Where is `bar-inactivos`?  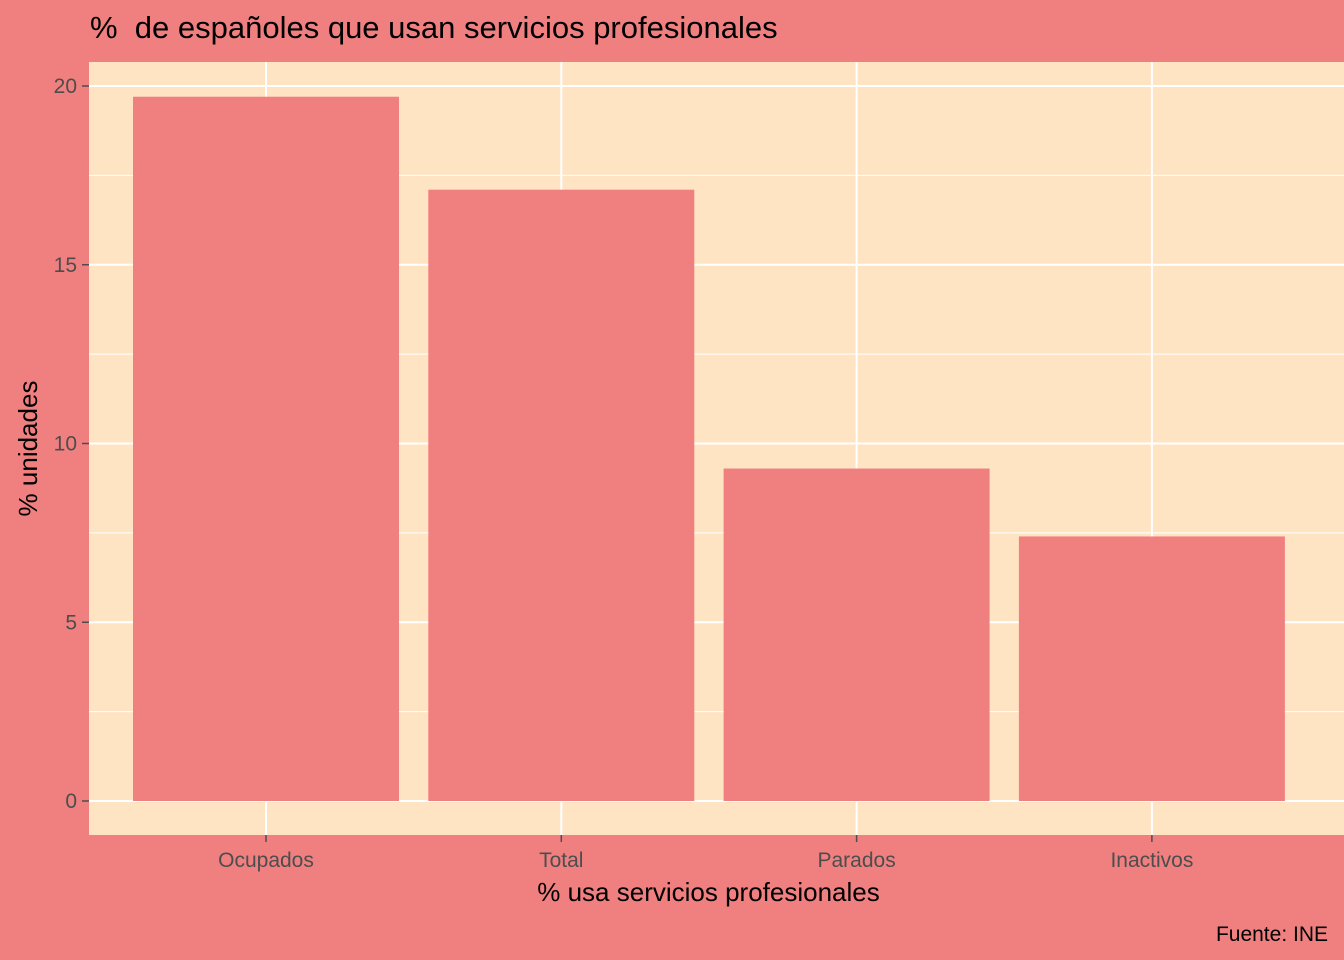 bar-inactivos is located at coordinates (1151, 668).